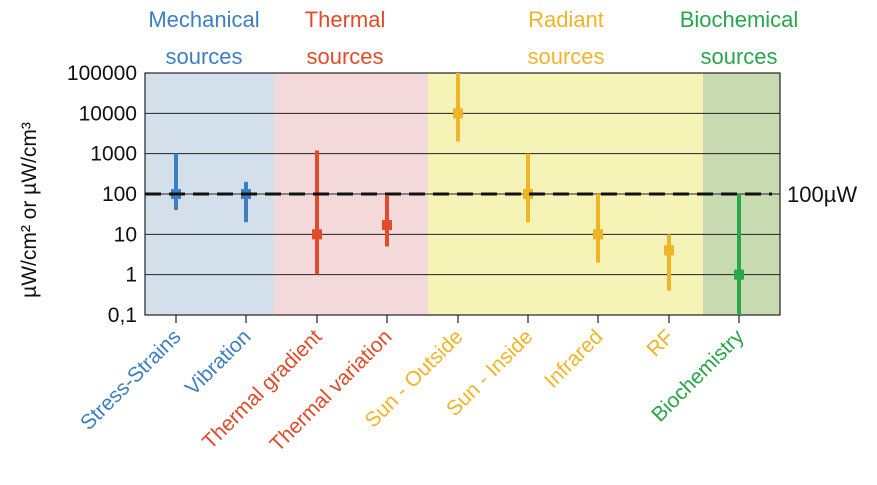  Describe the element at coordinates (119, 194) in the screenshot. I see `y-tick-label: 100` at that location.